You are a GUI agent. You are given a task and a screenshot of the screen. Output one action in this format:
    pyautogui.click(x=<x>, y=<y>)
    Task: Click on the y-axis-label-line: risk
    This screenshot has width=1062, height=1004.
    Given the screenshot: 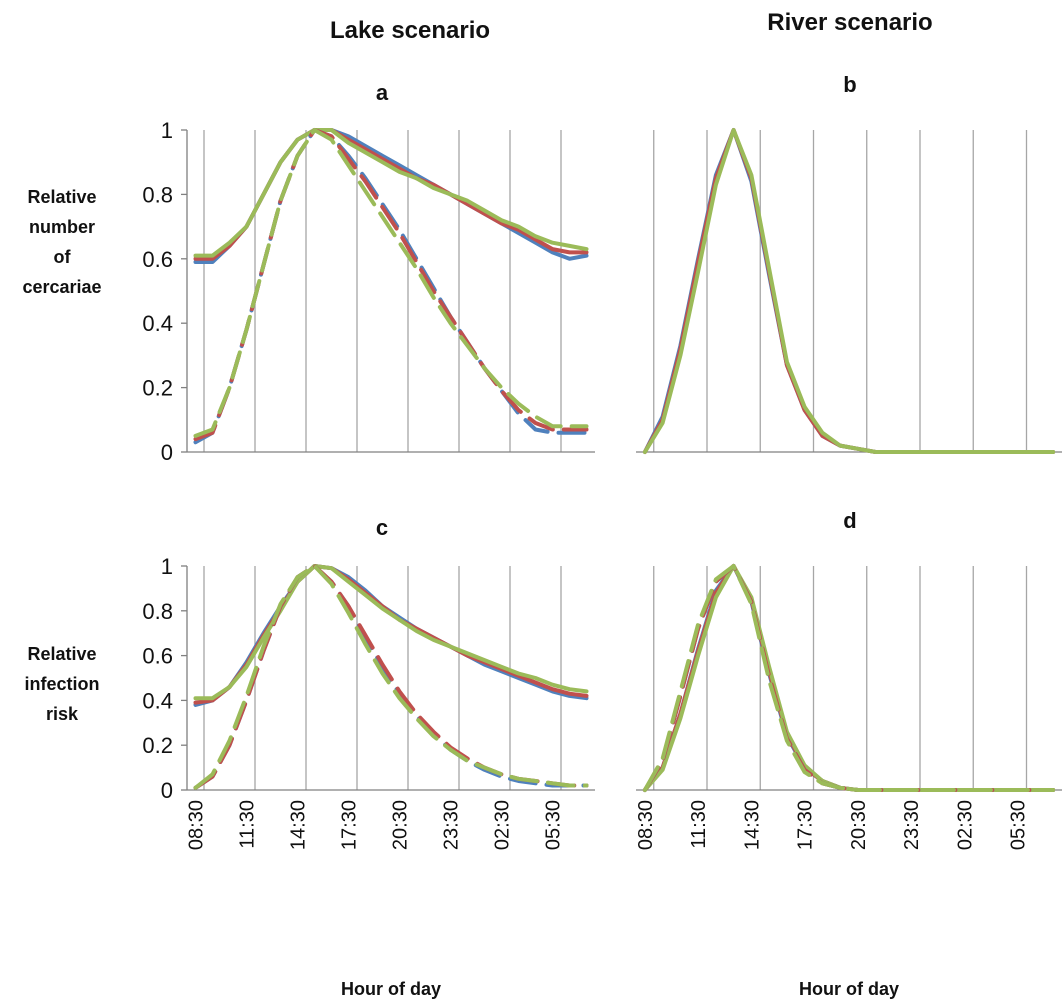 What is the action you would take?
    pyautogui.click(x=62, y=714)
    